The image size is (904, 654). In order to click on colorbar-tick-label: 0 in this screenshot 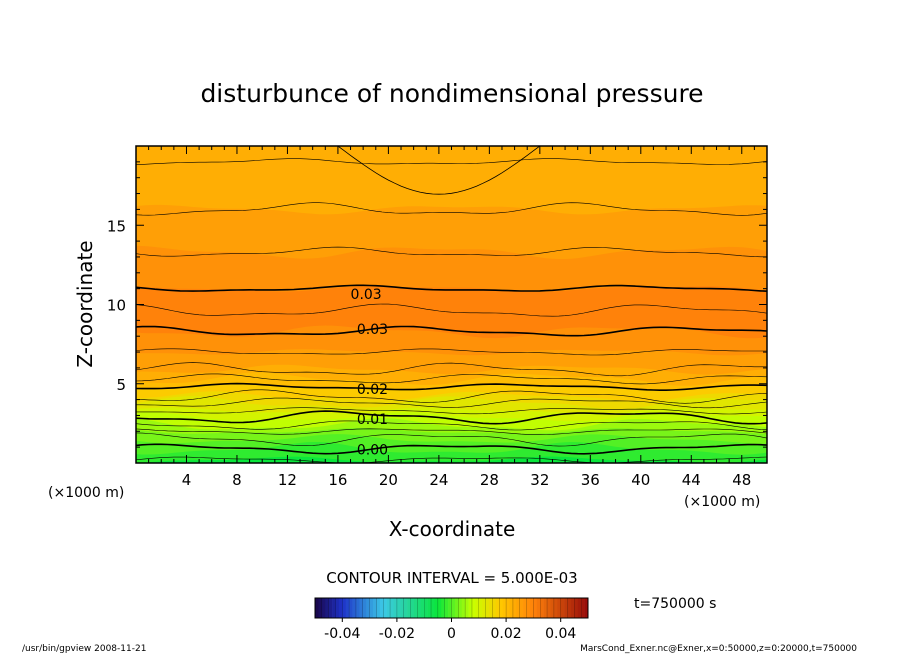, I will do `click(451, 634)`.